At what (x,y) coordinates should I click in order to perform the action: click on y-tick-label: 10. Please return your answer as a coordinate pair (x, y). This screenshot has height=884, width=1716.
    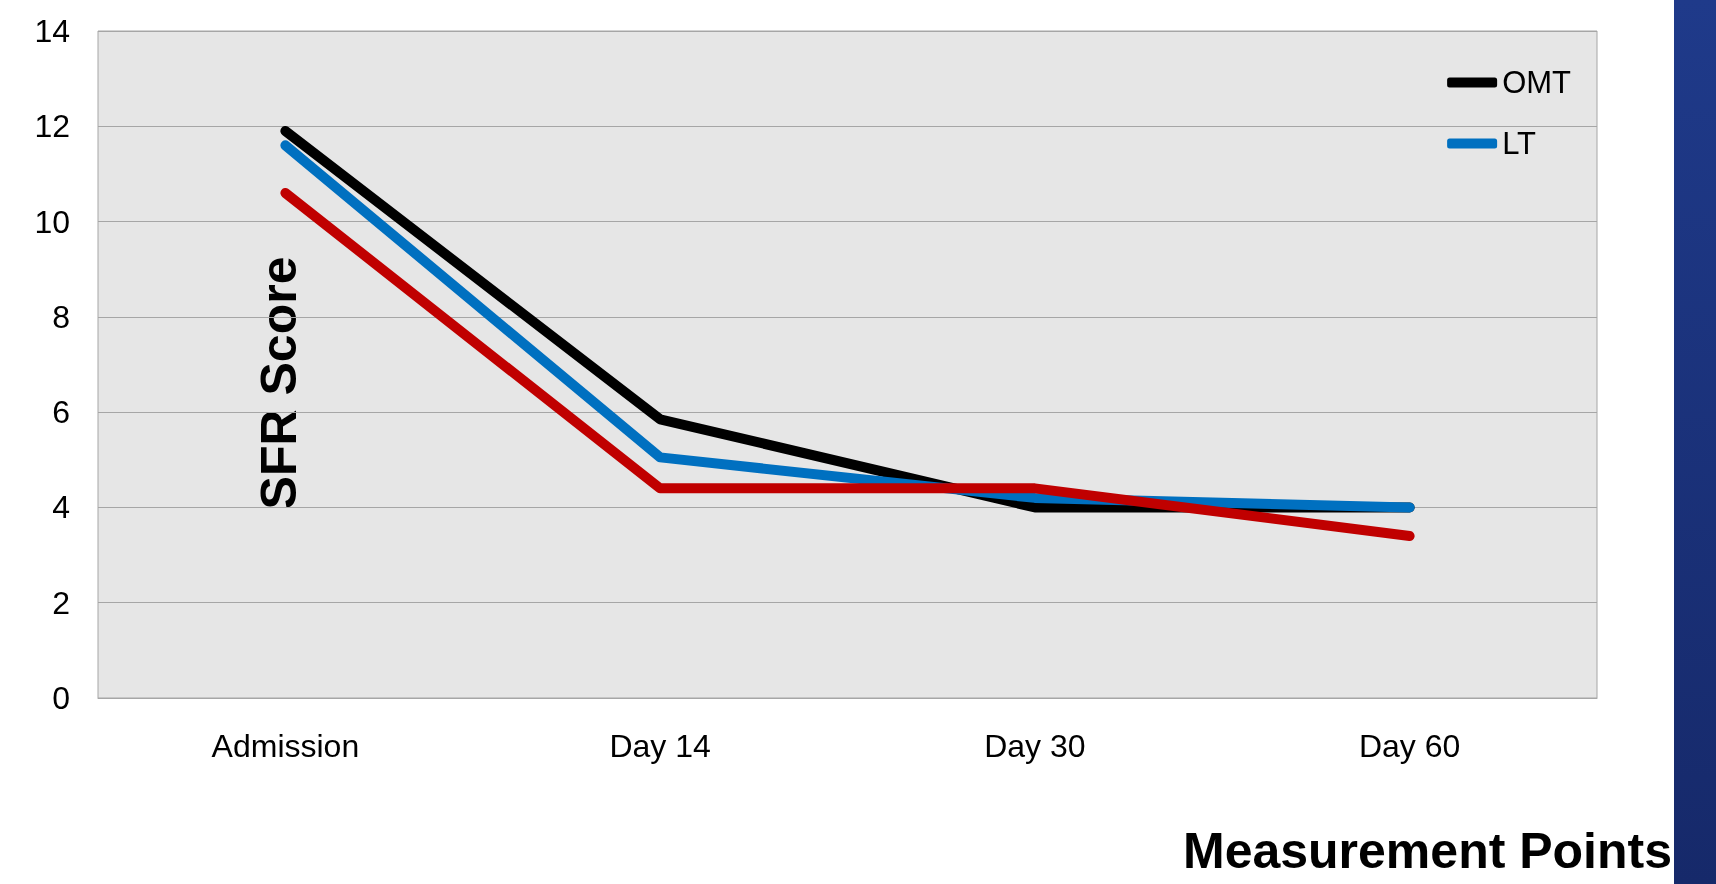
    Looking at the image, I should click on (52, 221).